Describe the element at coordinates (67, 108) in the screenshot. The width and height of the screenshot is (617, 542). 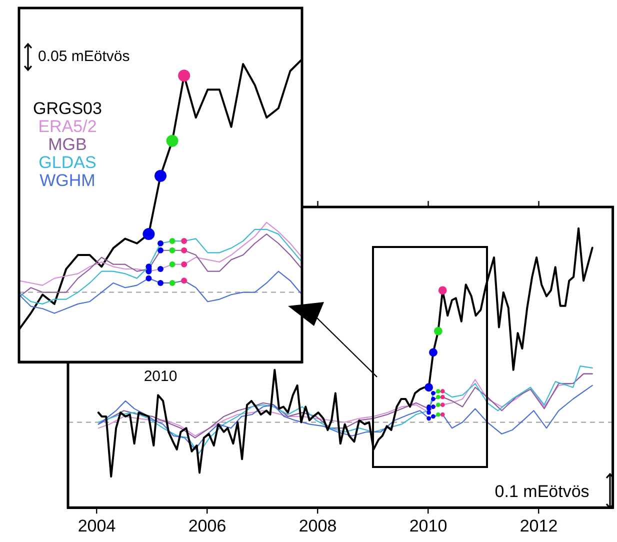
I see `text: GRGS03` at that location.